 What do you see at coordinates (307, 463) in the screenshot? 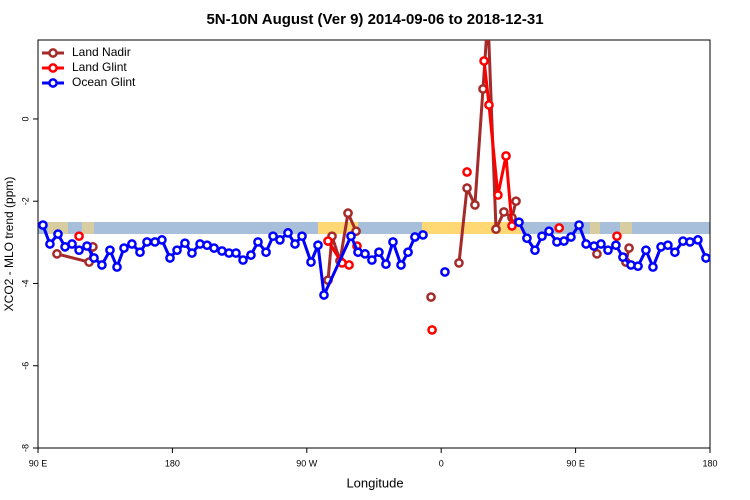
I see `x-tick-label: 90 W` at bounding box center [307, 463].